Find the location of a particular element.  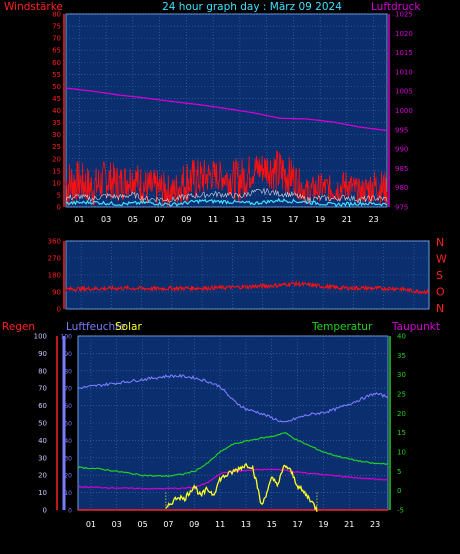

temperature-tick-label: 15 is located at coordinates (401, 433).